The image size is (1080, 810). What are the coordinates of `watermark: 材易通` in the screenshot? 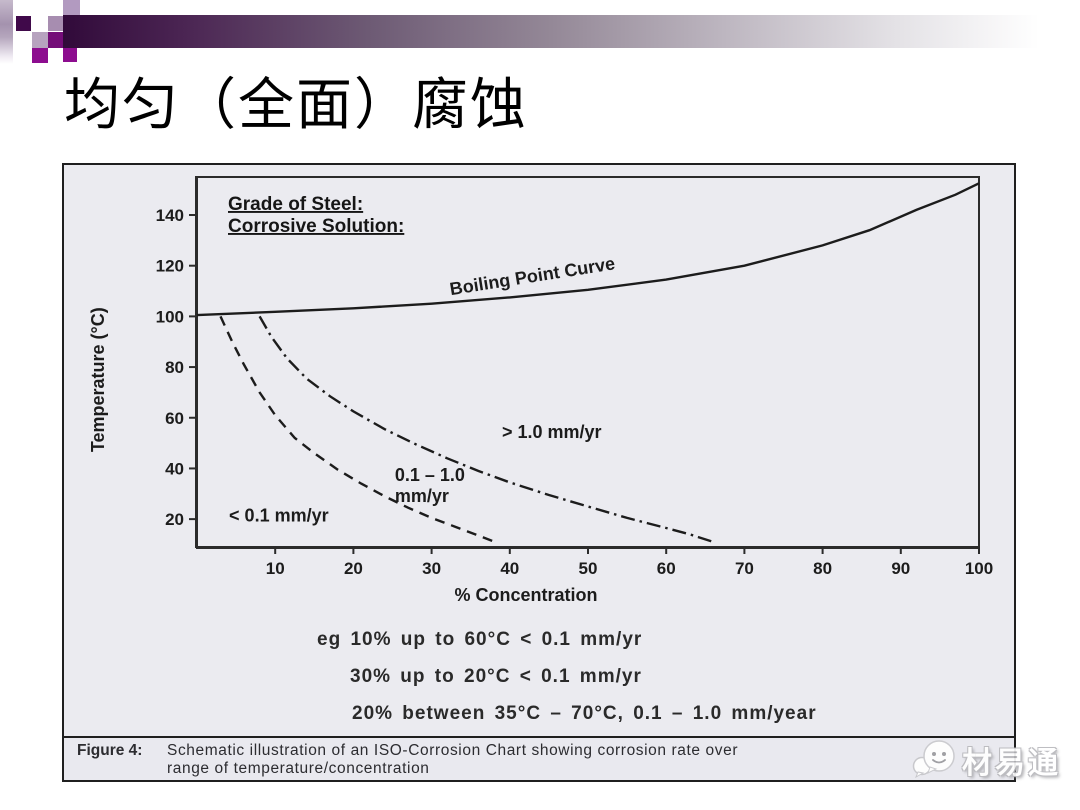 It's located at (985, 760).